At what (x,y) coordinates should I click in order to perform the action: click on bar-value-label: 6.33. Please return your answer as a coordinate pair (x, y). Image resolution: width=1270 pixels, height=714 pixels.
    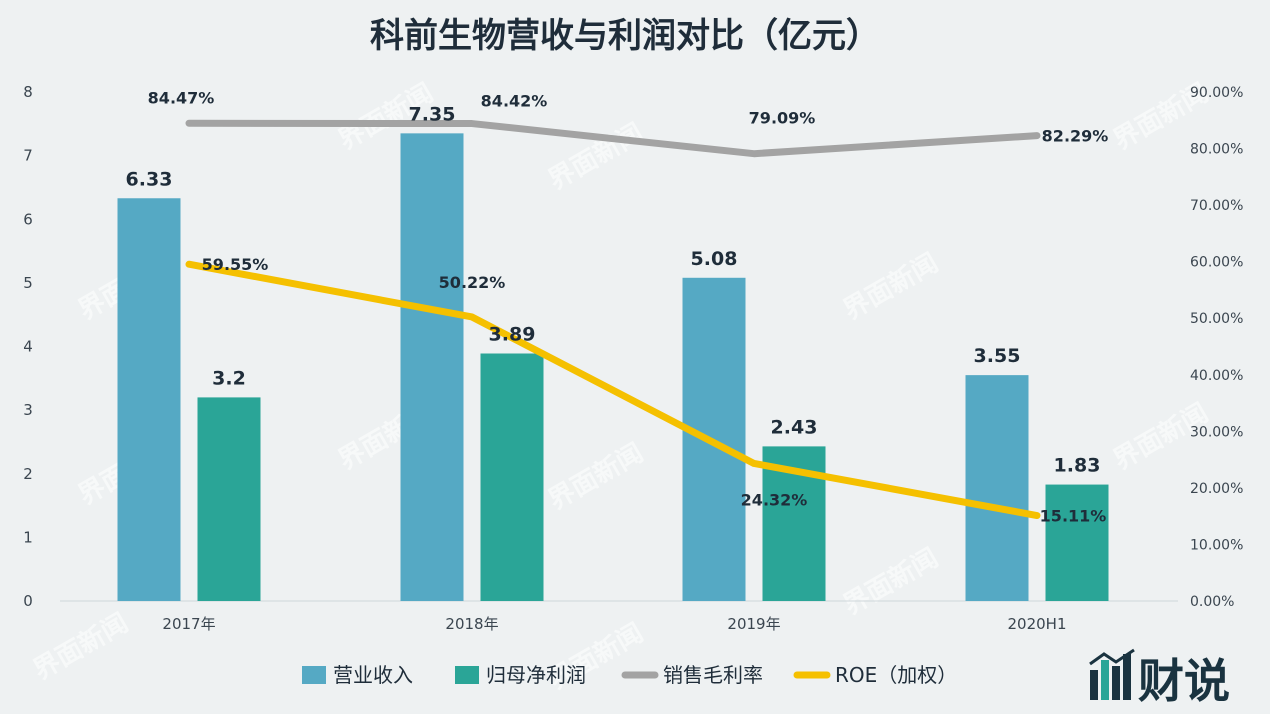
    Looking at the image, I should click on (149, 179).